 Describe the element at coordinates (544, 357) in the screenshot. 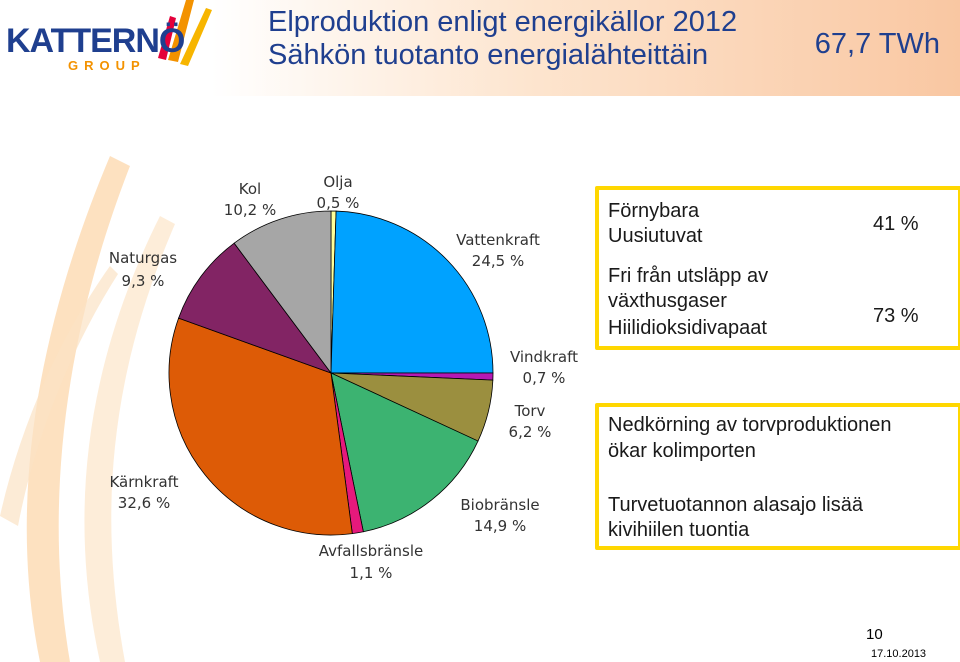

I see `label-vindkraft-name: Vindkraft` at that location.